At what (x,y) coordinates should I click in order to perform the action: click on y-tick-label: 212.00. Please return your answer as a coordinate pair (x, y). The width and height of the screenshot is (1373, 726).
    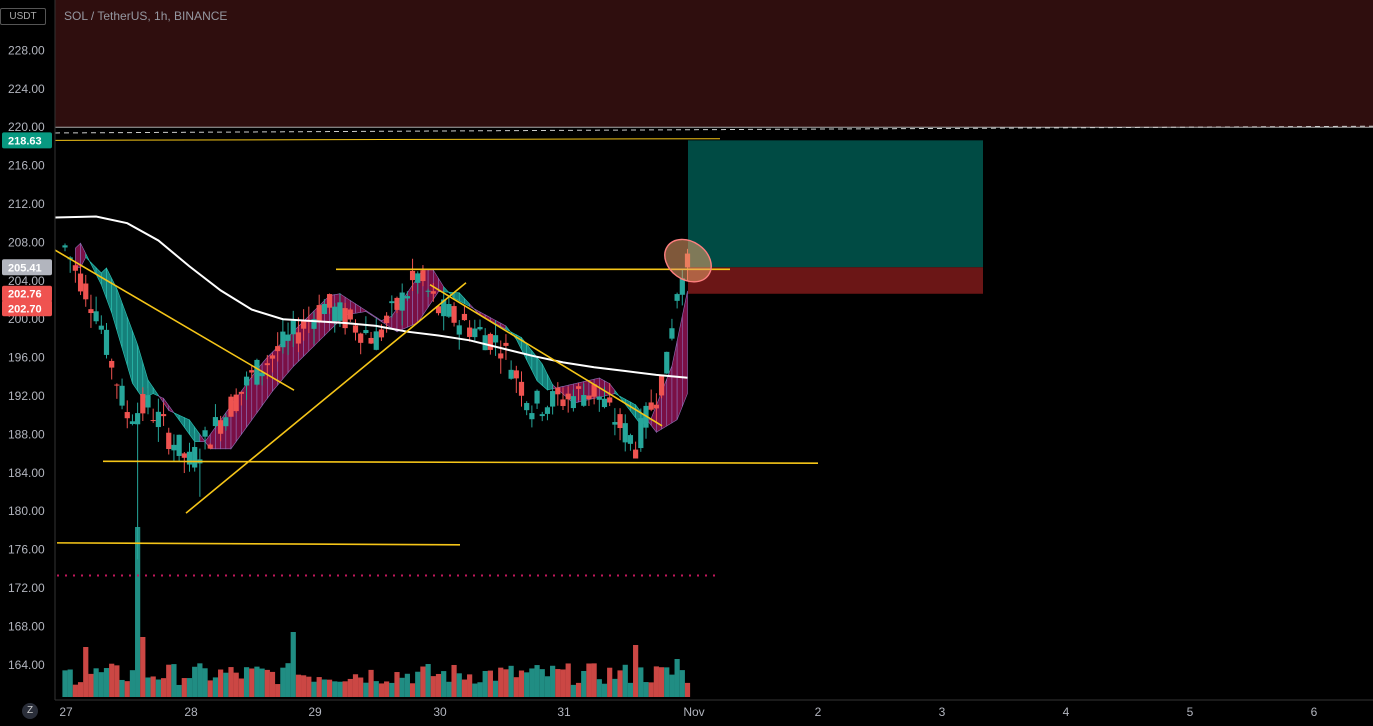
    Looking at the image, I should click on (26, 204).